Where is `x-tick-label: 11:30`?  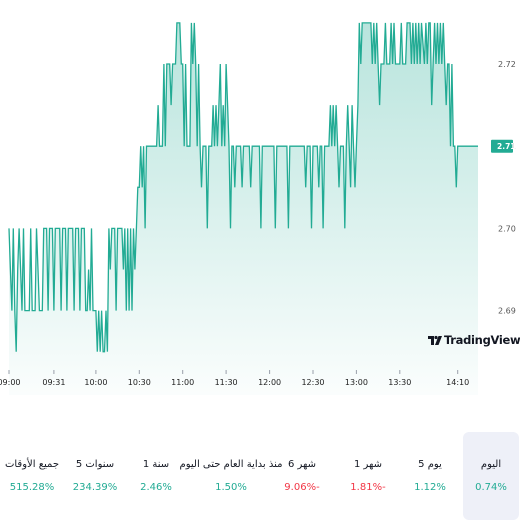 x-tick-label: 11:30 is located at coordinates (226, 382).